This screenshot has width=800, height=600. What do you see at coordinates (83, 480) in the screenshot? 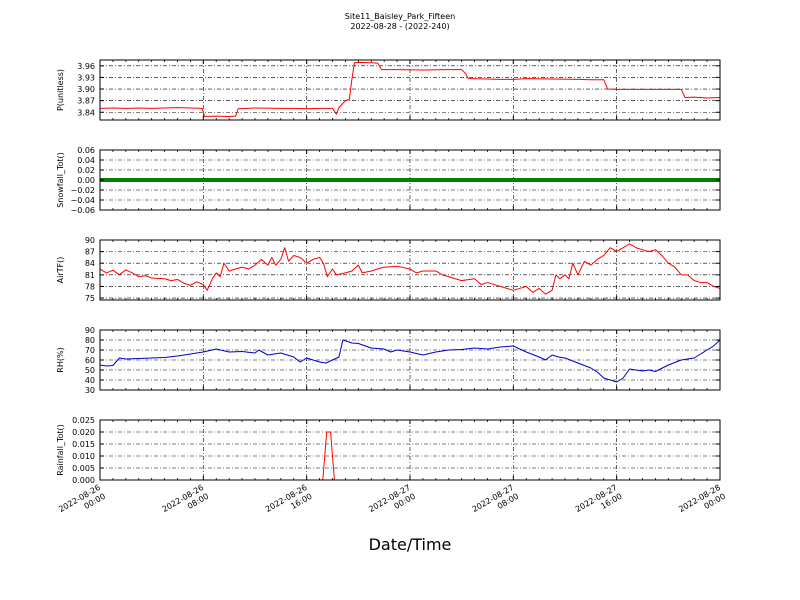
I see `y-tick-label: 0.000` at bounding box center [83, 480].